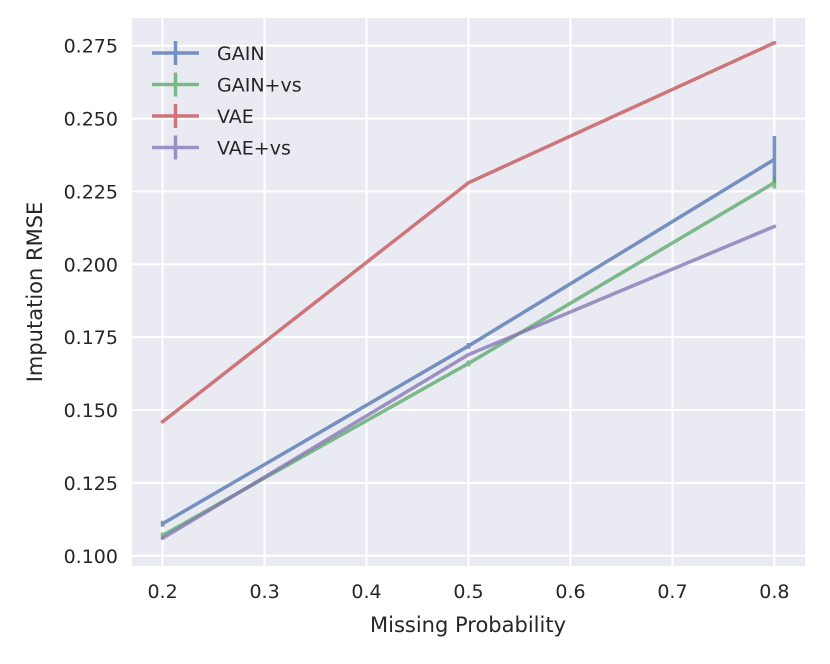 This screenshot has width=830, height=664. I want to click on legend-label: VAE, so click(235, 117).